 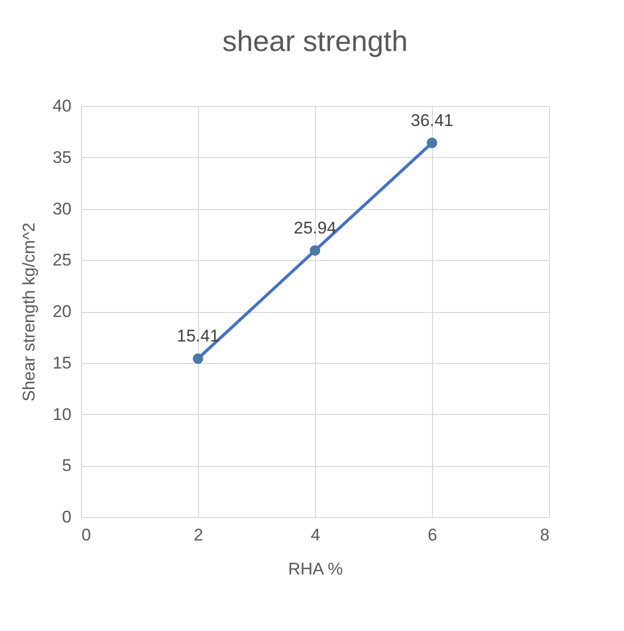 What do you see at coordinates (29, 312) in the screenshot?
I see `y-axis-title: Shear strength kg/cm^2` at bounding box center [29, 312].